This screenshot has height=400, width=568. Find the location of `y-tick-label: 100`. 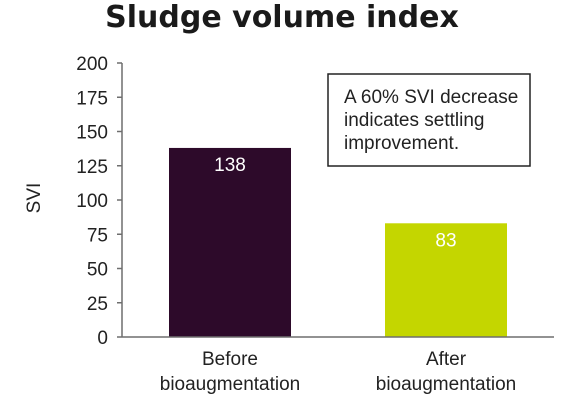

y-tick-label: 100 is located at coordinates (92, 201).